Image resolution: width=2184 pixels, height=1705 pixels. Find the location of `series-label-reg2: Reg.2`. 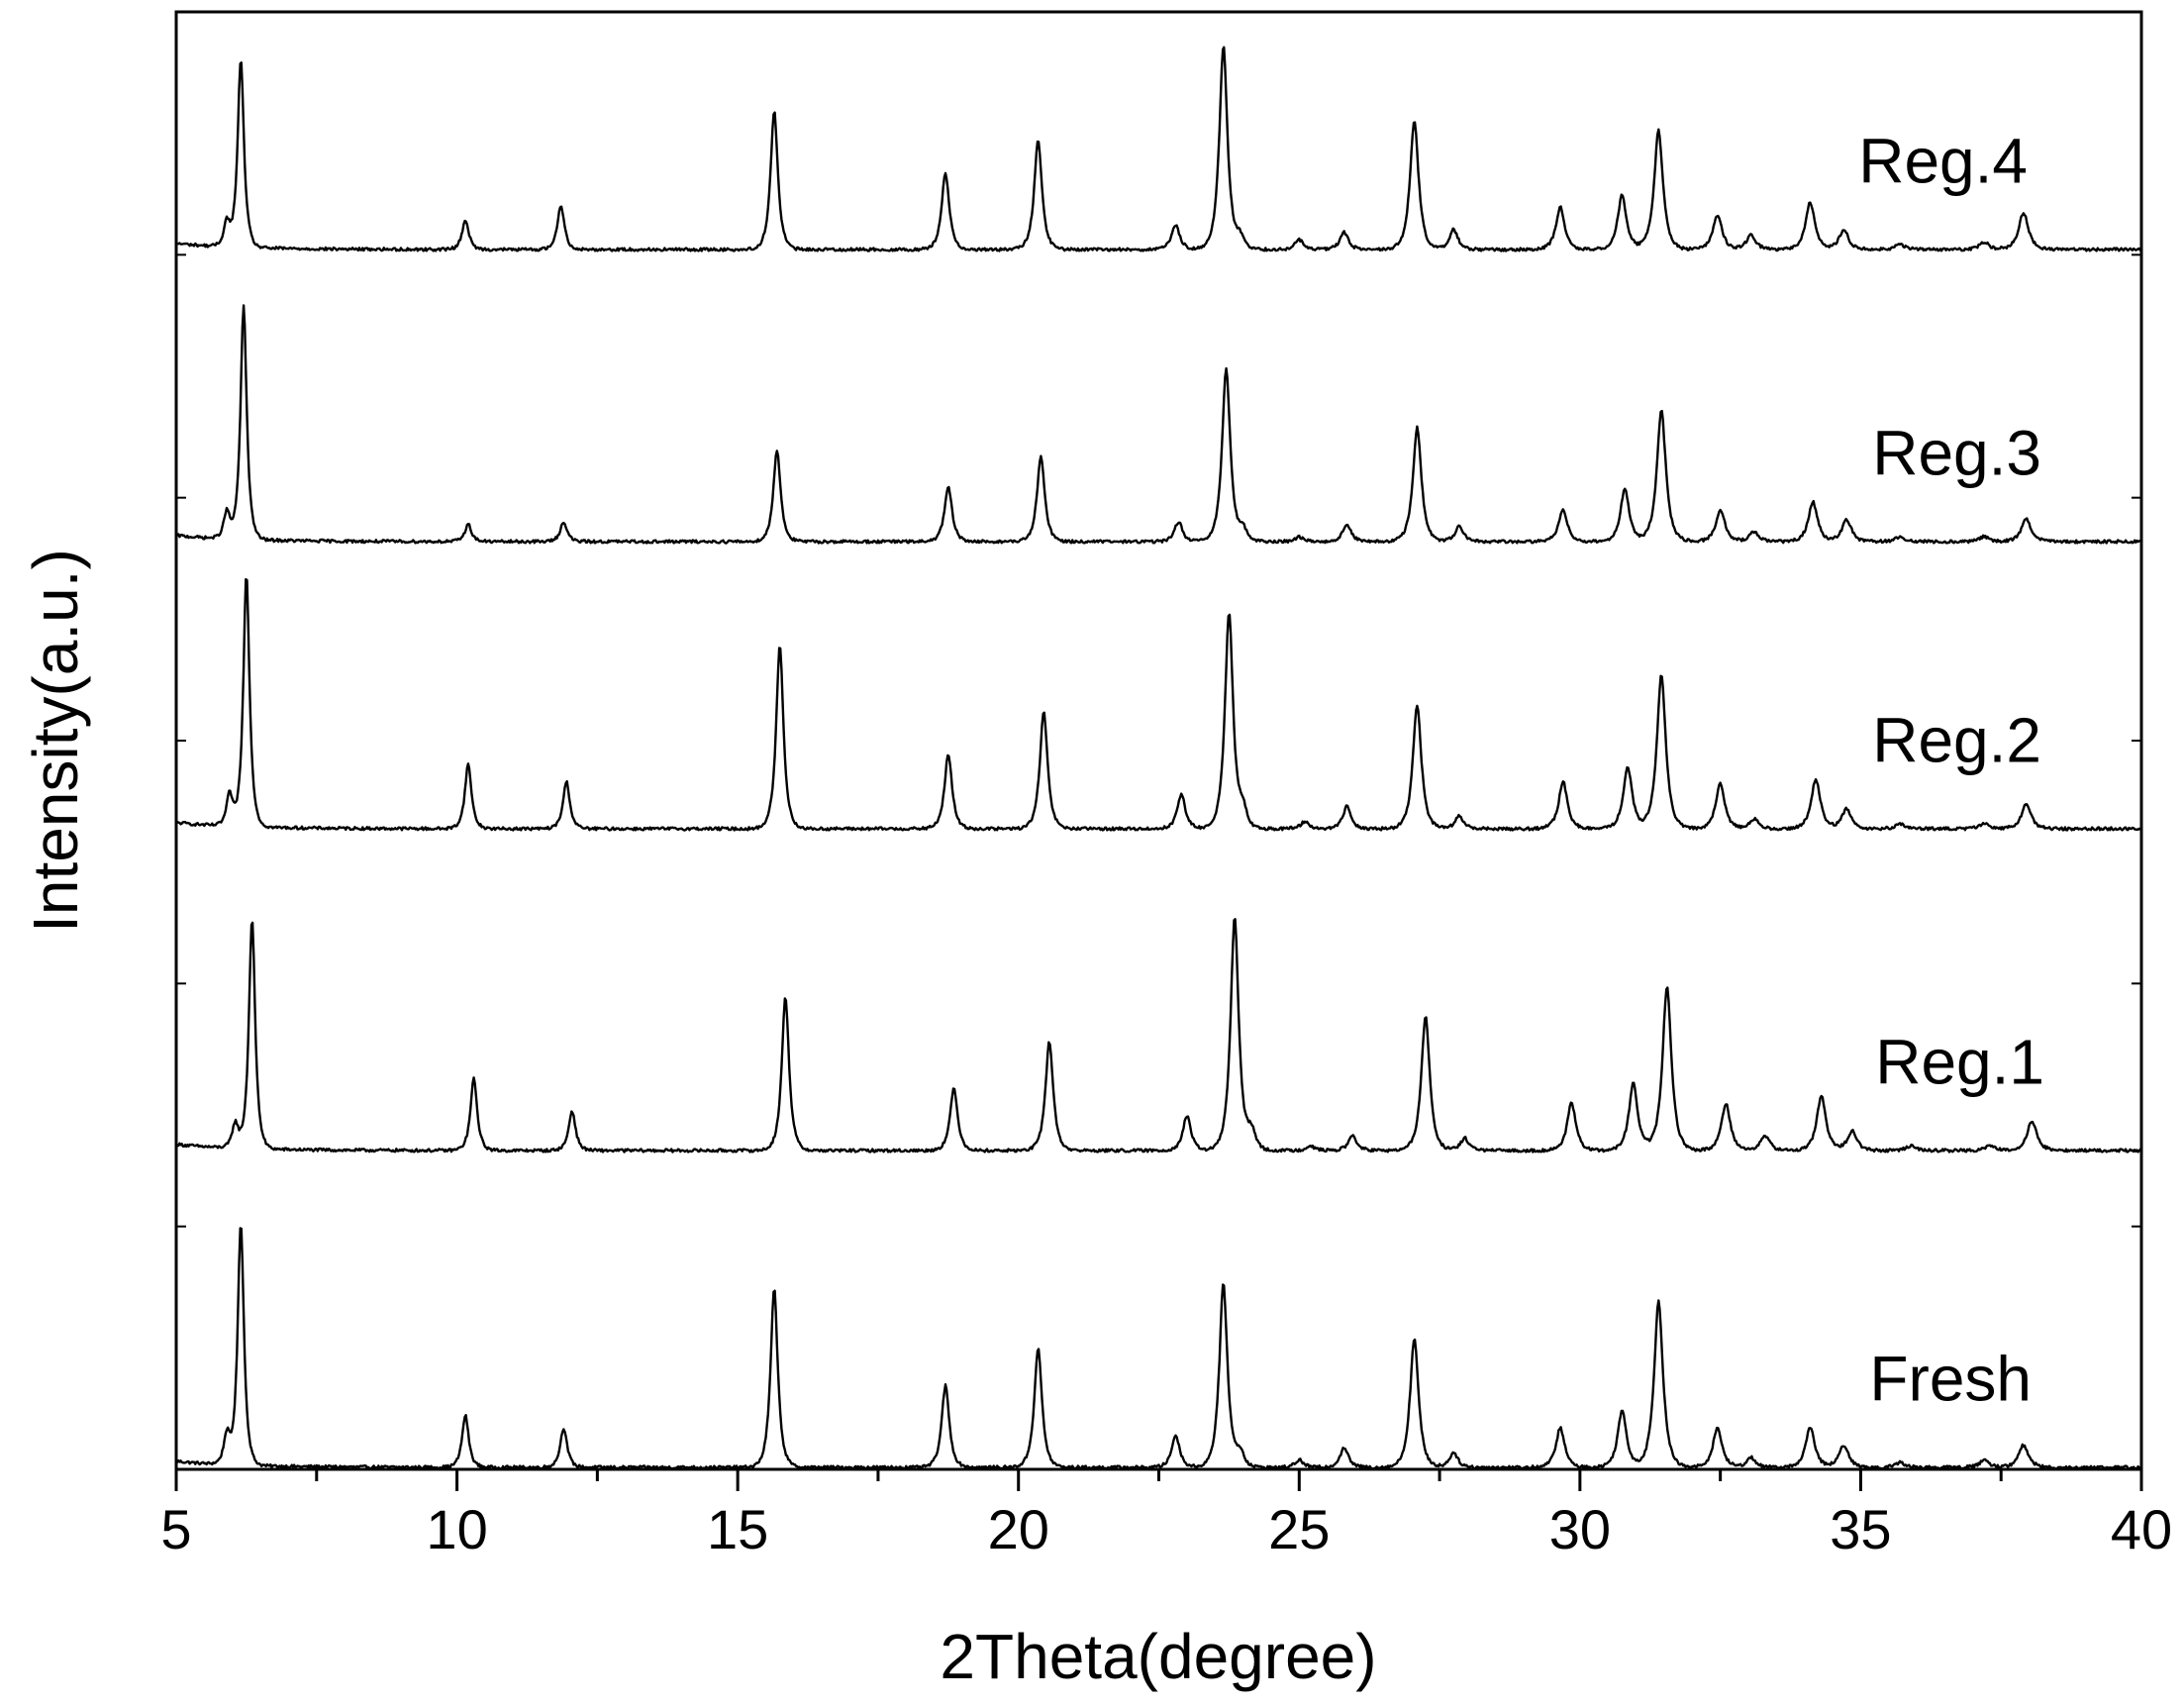

series-label-reg2: Reg.2 is located at coordinates (1956, 740).